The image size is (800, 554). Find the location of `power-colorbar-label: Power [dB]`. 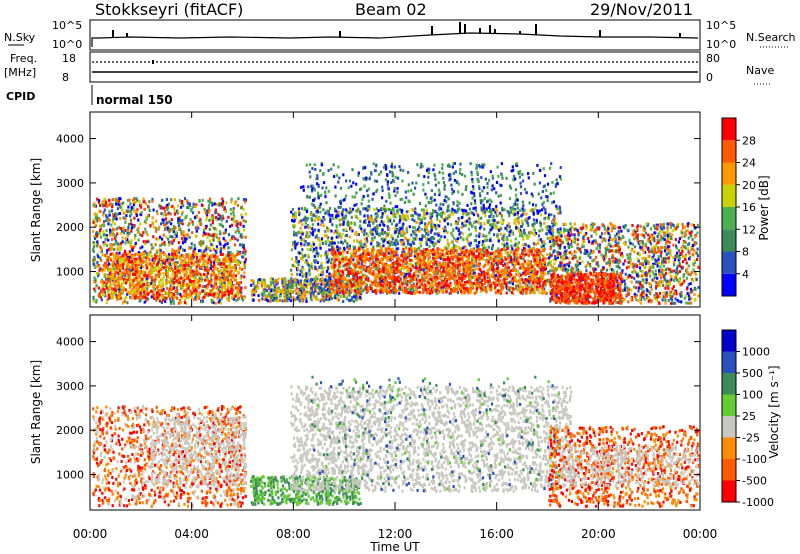

power-colorbar-label: Power [dB] is located at coordinates (764, 207).